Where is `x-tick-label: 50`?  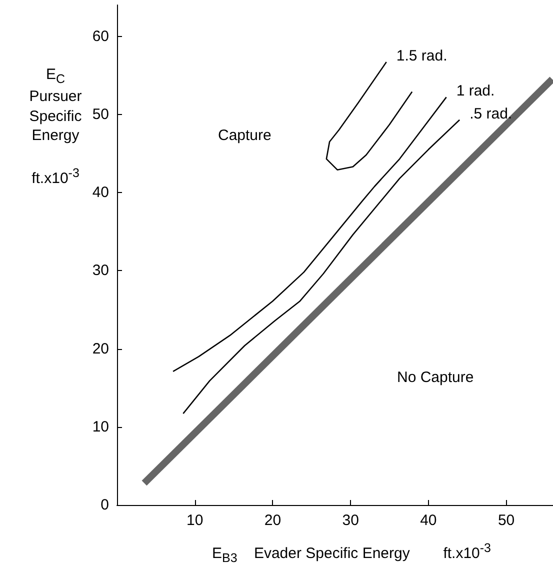 x-tick-label: 50 is located at coordinates (506, 520).